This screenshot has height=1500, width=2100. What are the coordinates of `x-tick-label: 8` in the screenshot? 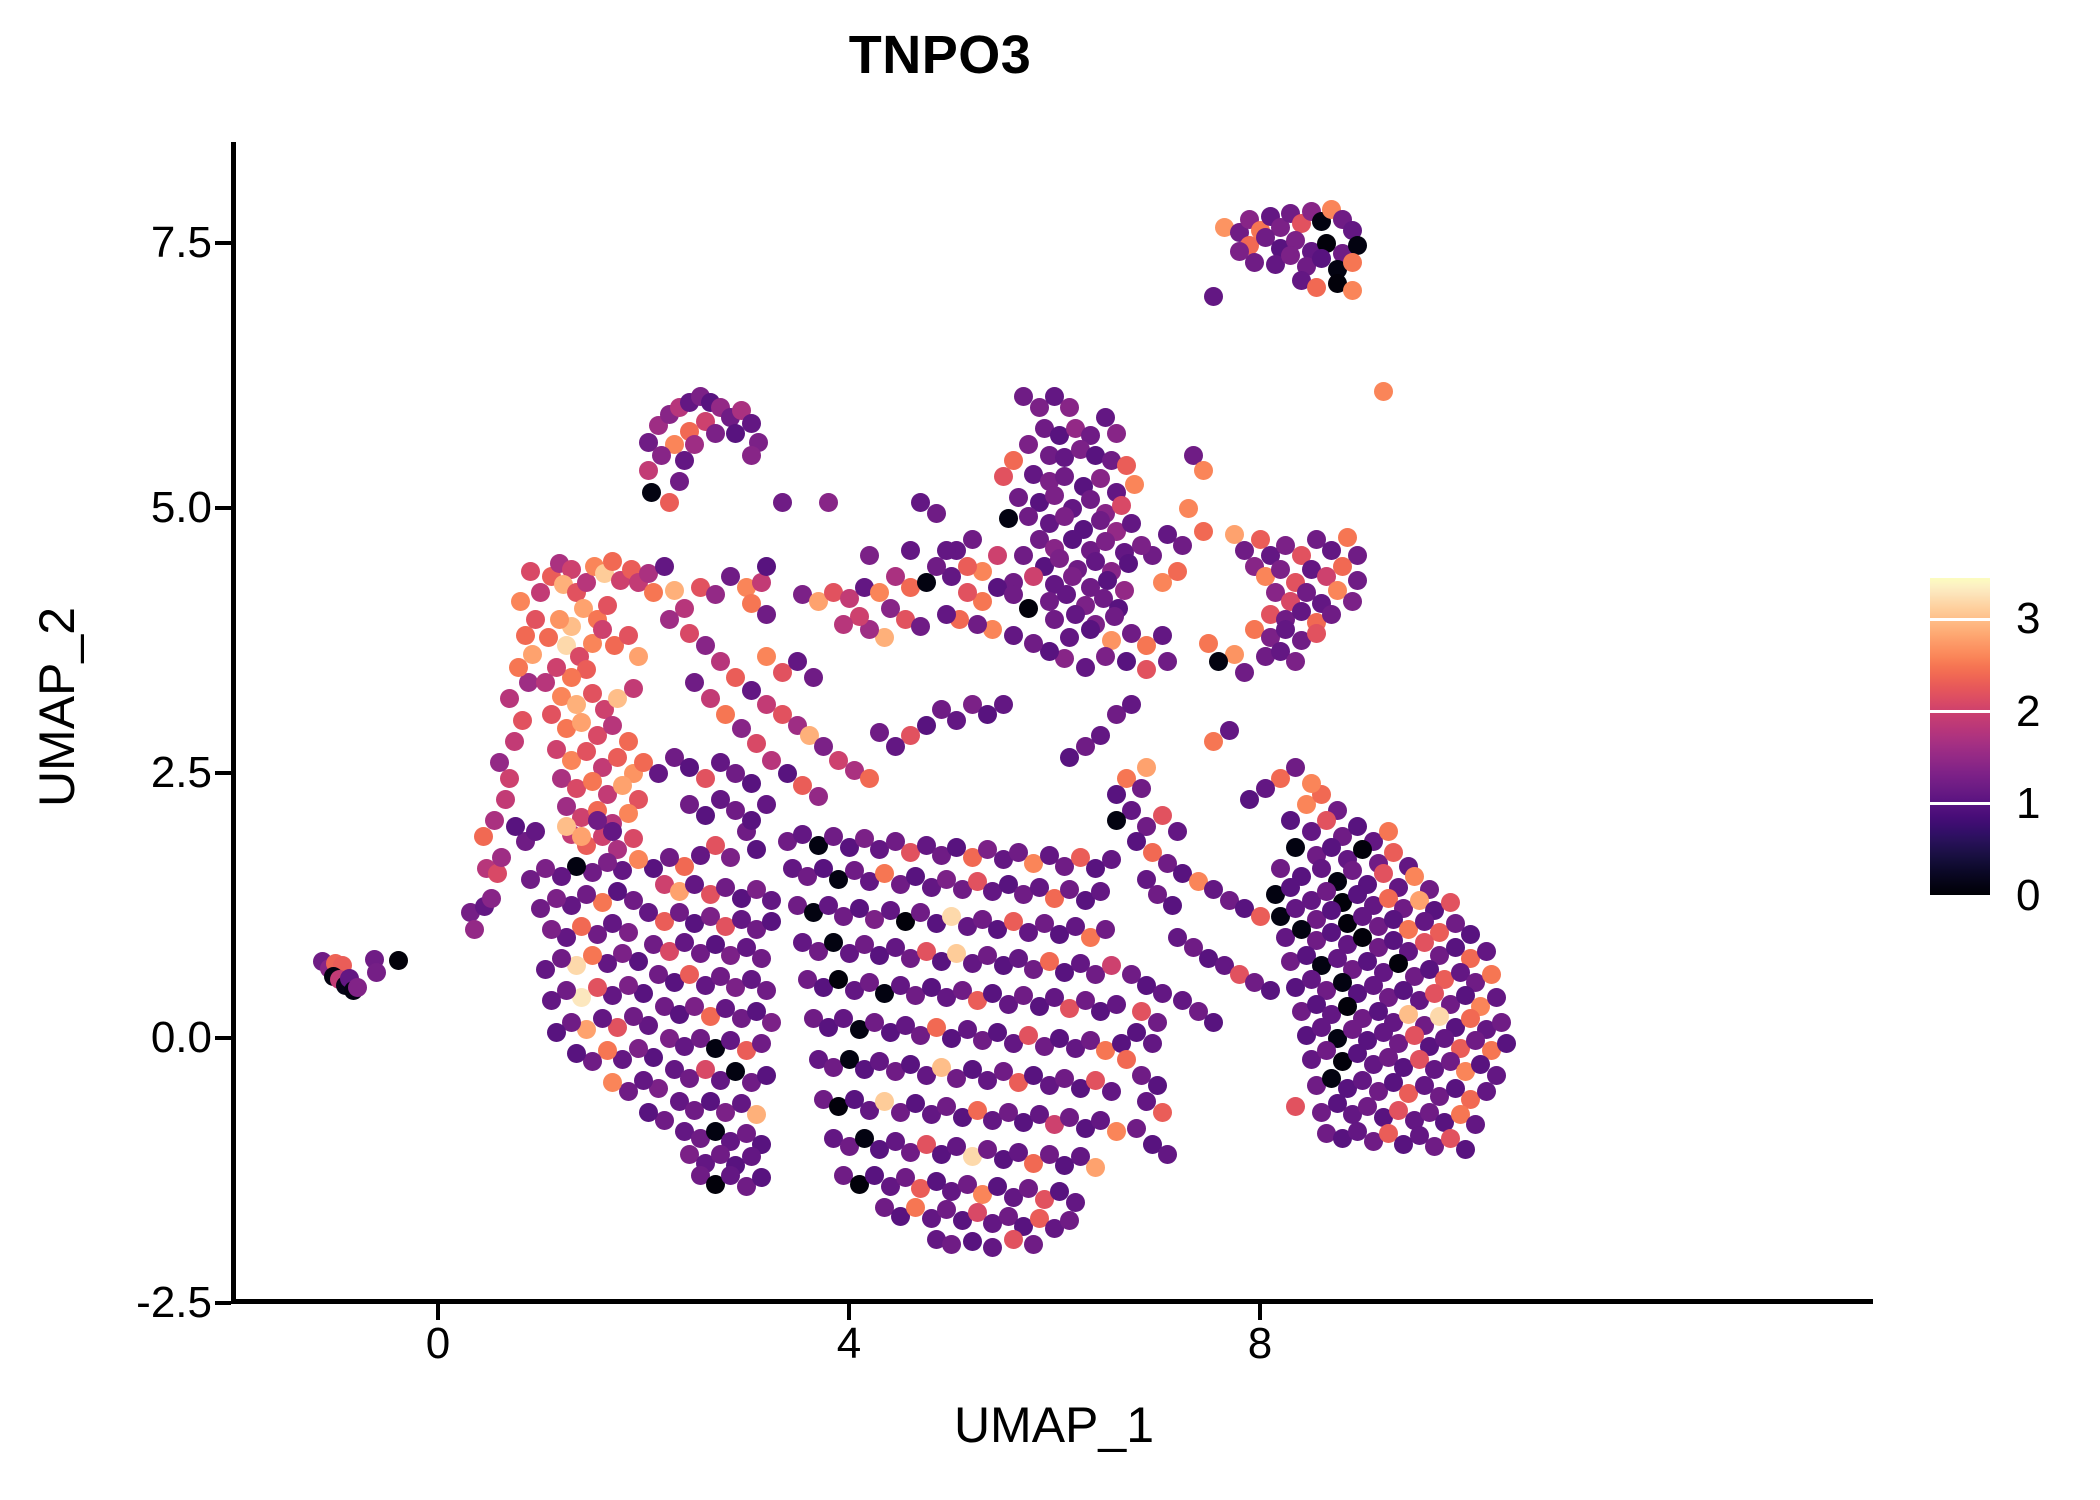 It's located at (1260, 1343).